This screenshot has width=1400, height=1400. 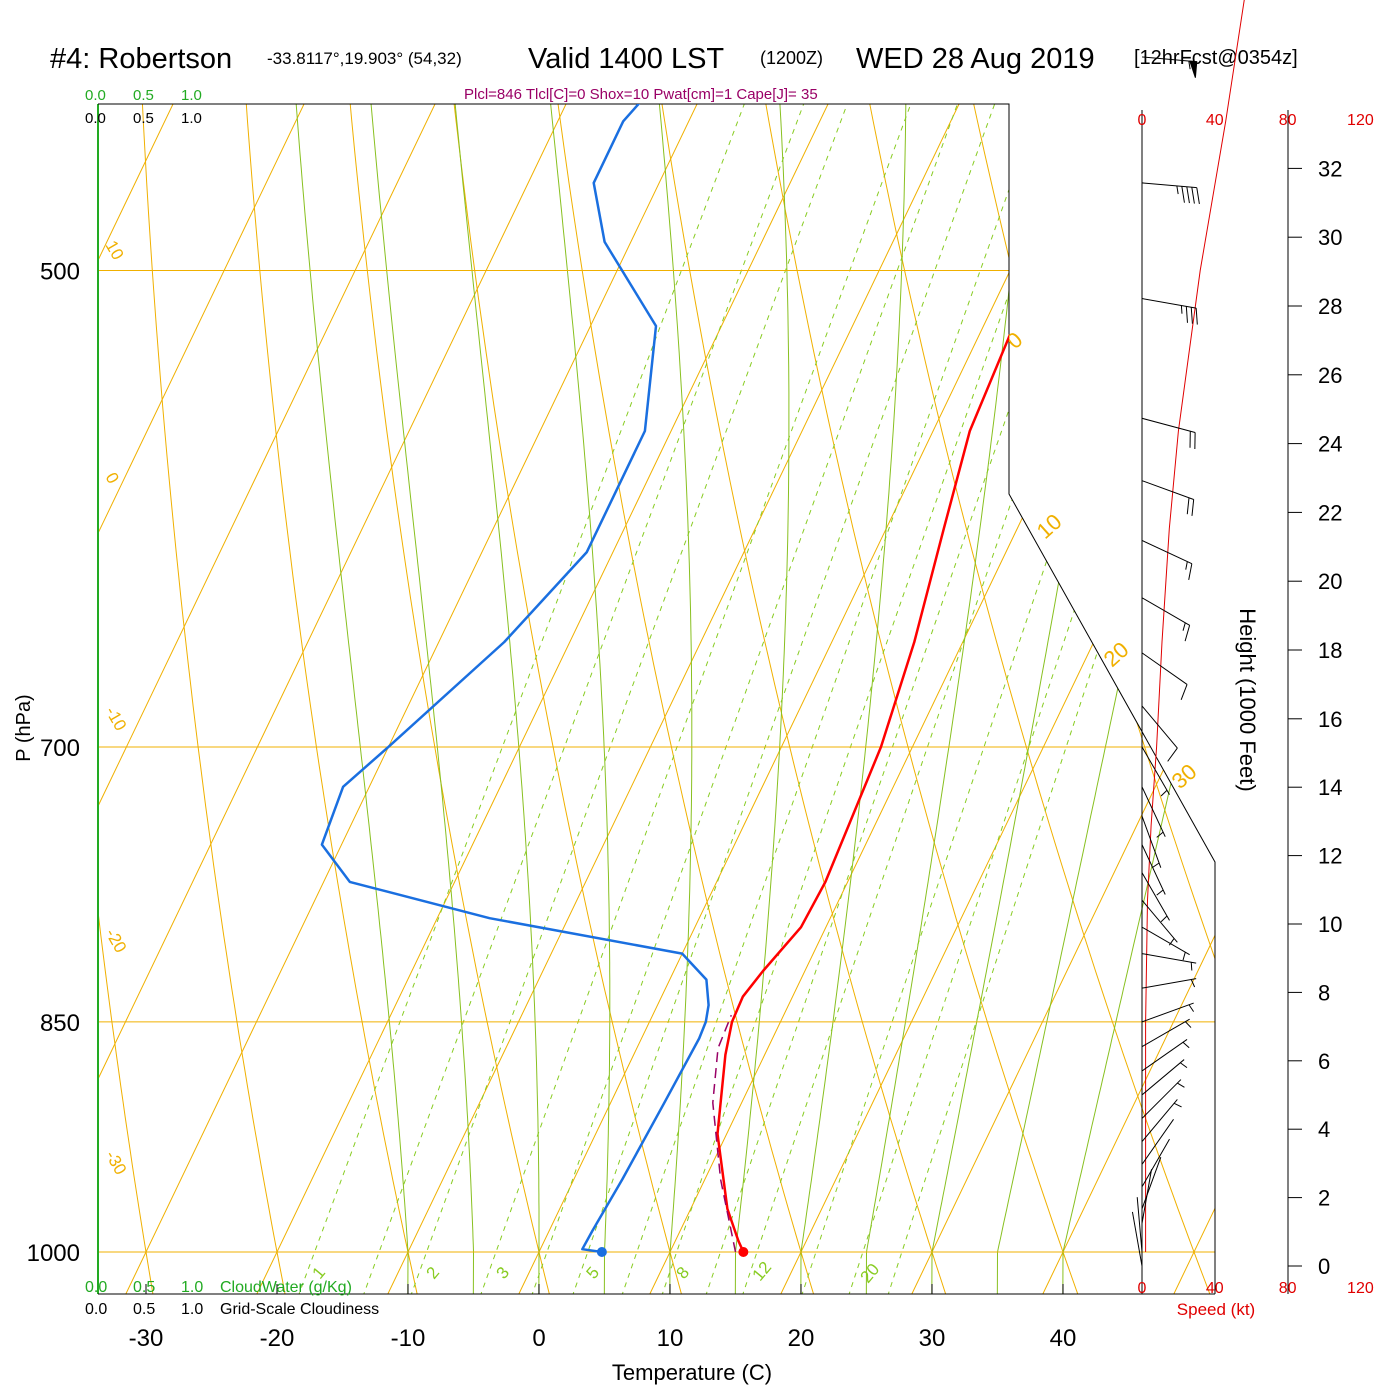 What do you see at coordinates (24, 727) in the screenshot?
I see `y-axis-label: P (hPa)` at bounding box center [24, 727].